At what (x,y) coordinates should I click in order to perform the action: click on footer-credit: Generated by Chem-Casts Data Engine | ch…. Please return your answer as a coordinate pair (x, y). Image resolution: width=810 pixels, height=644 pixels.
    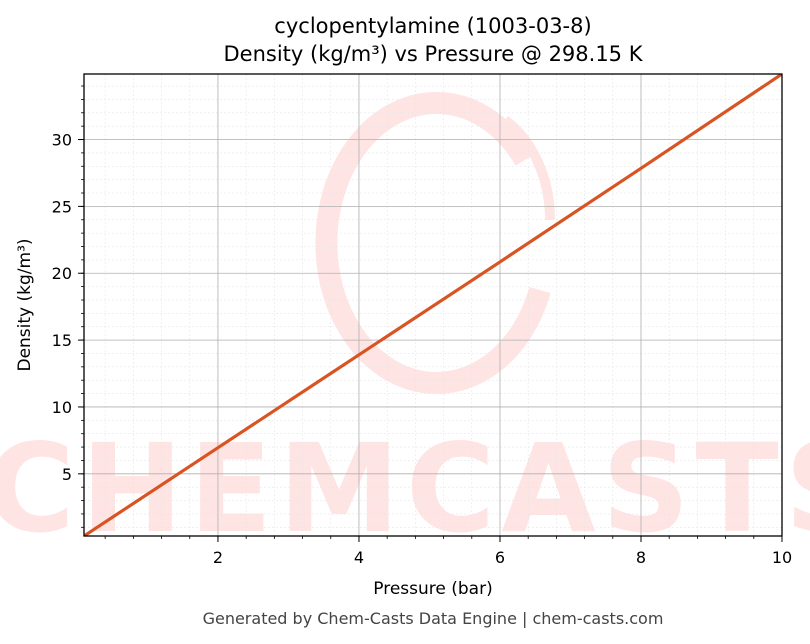
    Looking at the image, I should click on (433, 618).